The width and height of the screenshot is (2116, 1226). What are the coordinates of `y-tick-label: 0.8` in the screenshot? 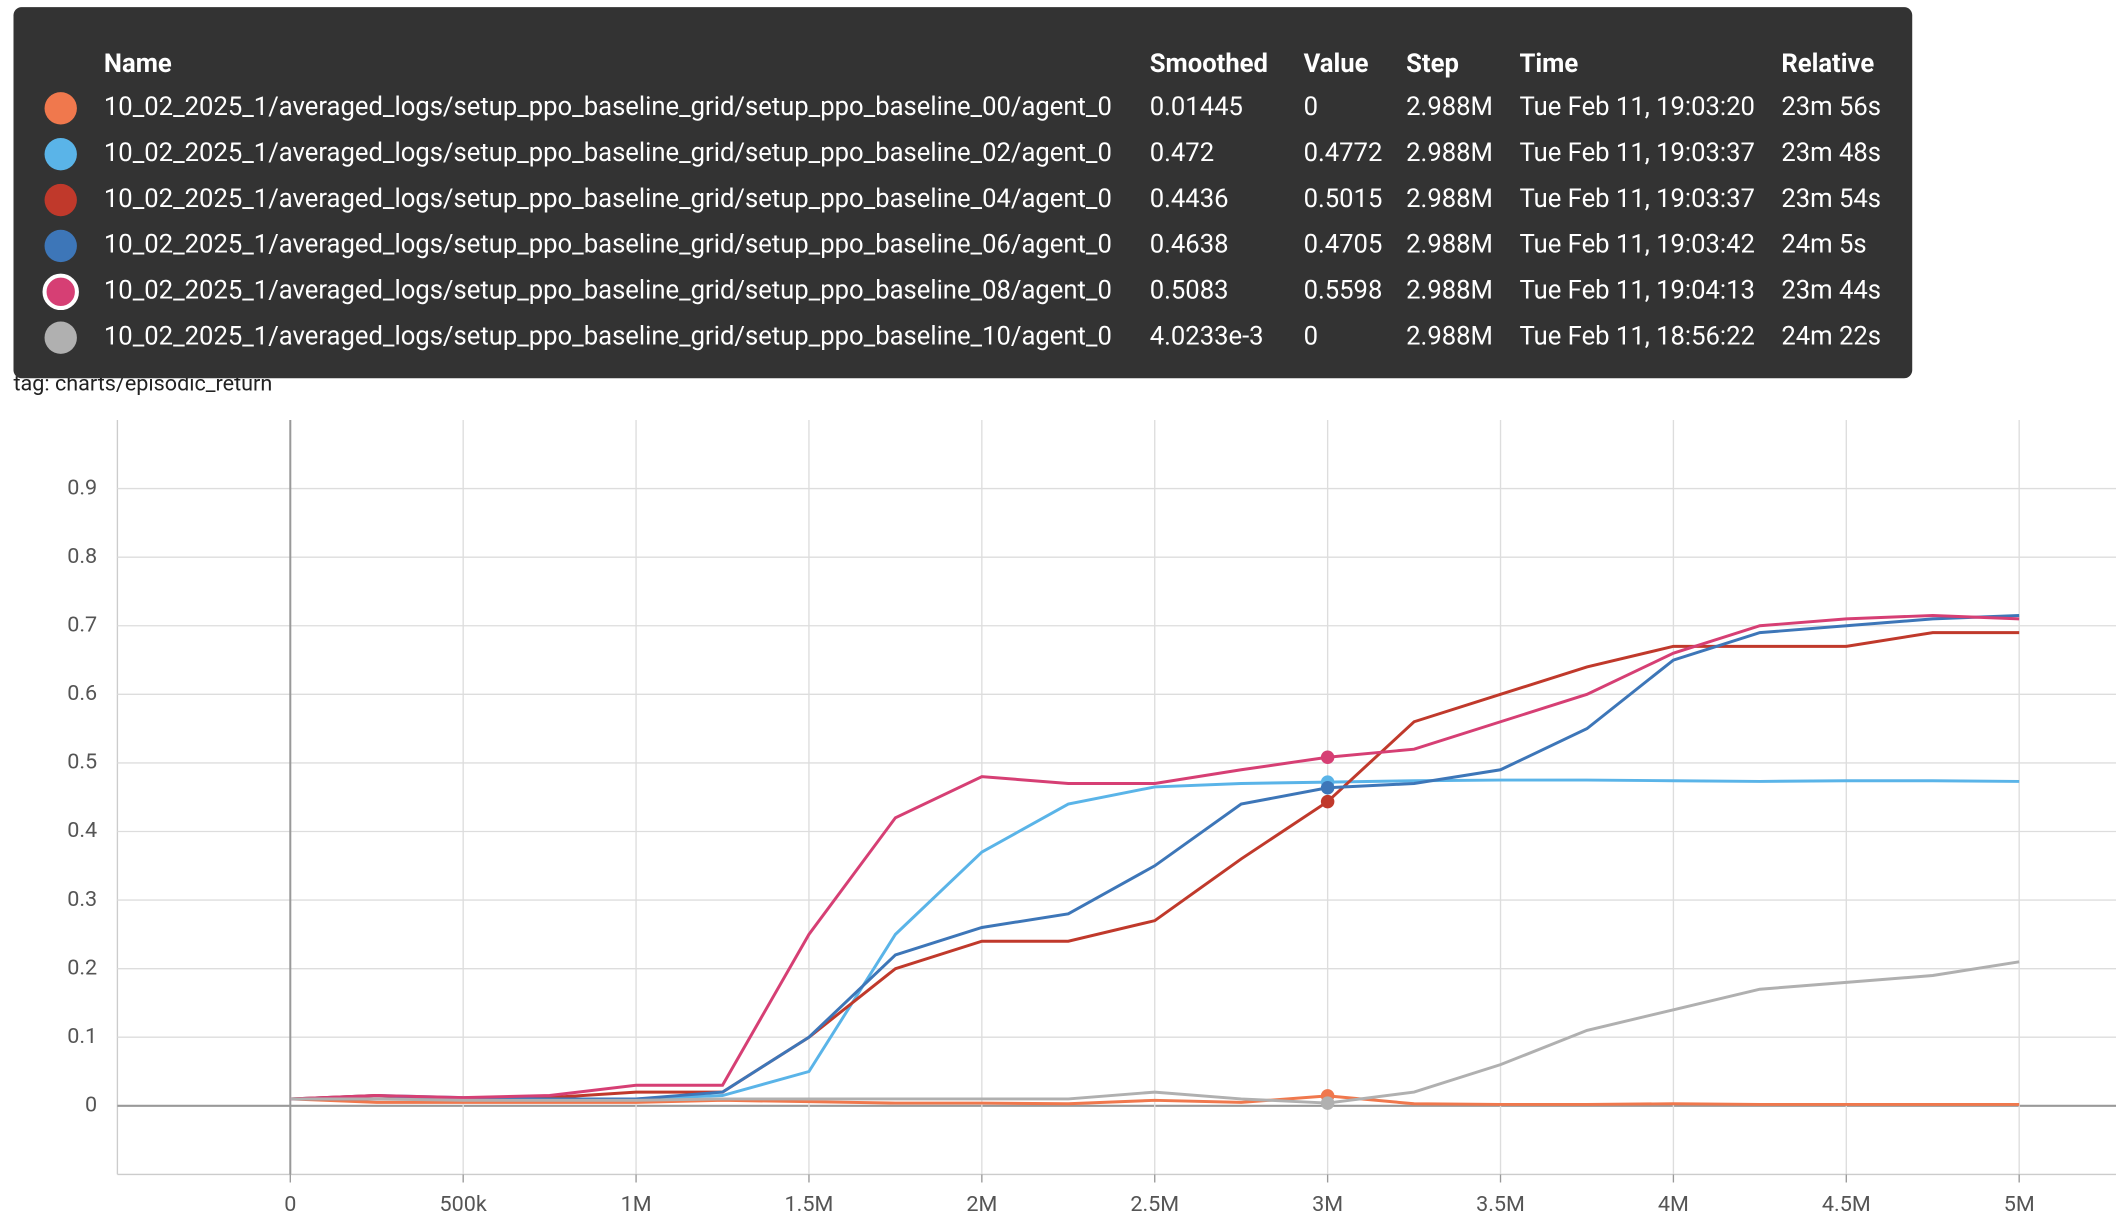 It's located at (82, 556).